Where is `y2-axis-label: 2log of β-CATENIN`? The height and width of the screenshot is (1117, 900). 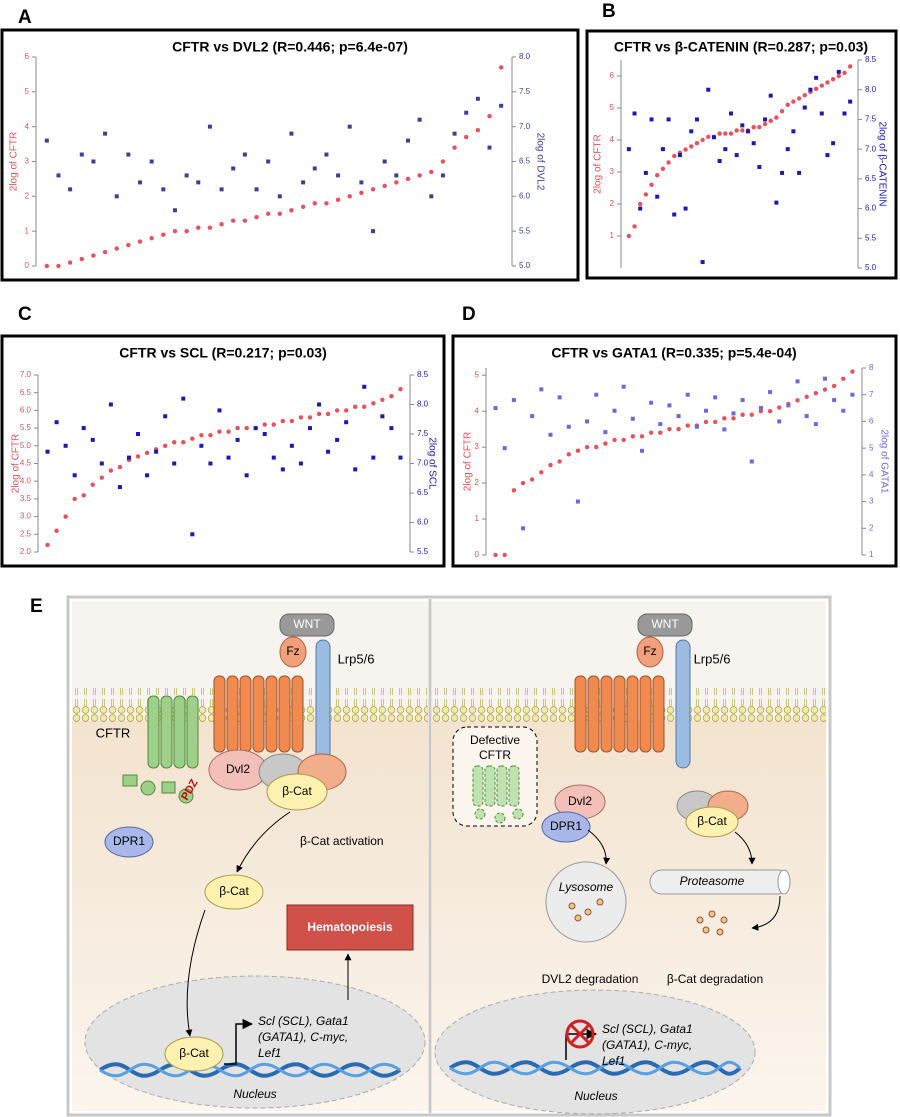
y2-axis-label: 2log of β-CATENIN is located at coordinates (881, 163).